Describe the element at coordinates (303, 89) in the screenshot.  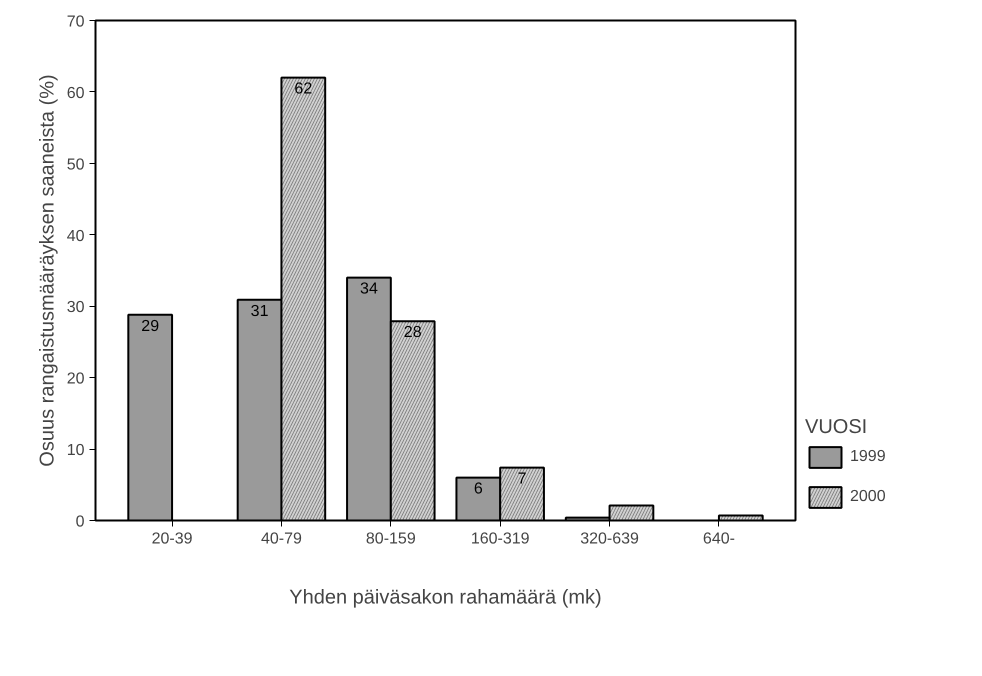
I see `data-label: 62` at that location.